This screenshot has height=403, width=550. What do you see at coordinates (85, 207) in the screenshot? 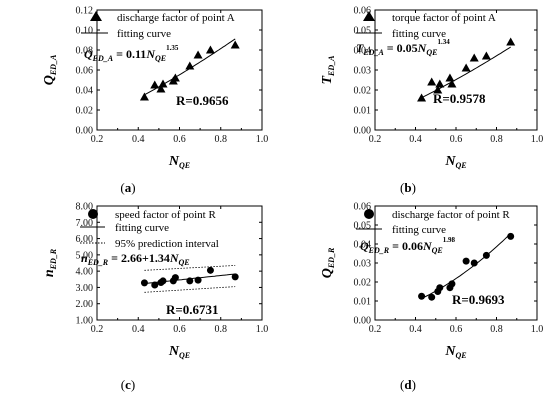
I see `y-tick-label: 8.00` at bounding box center [85, 207].